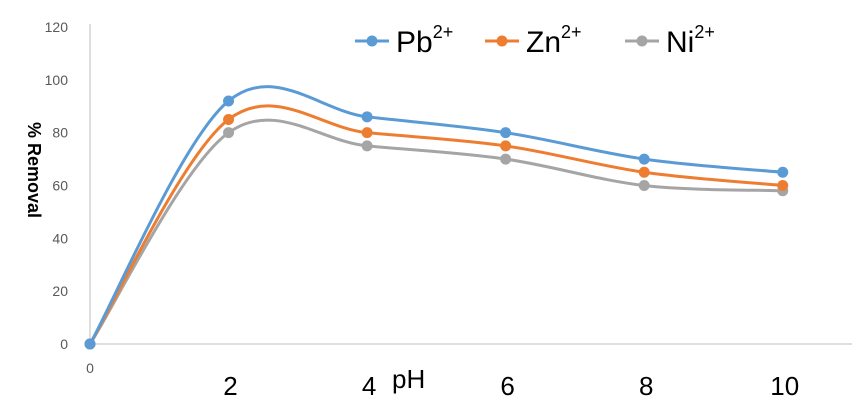 Image resolution: width=863 pixels, height=401 pixels. I want to click on legend-label: Ni2+, so click(690, 40).